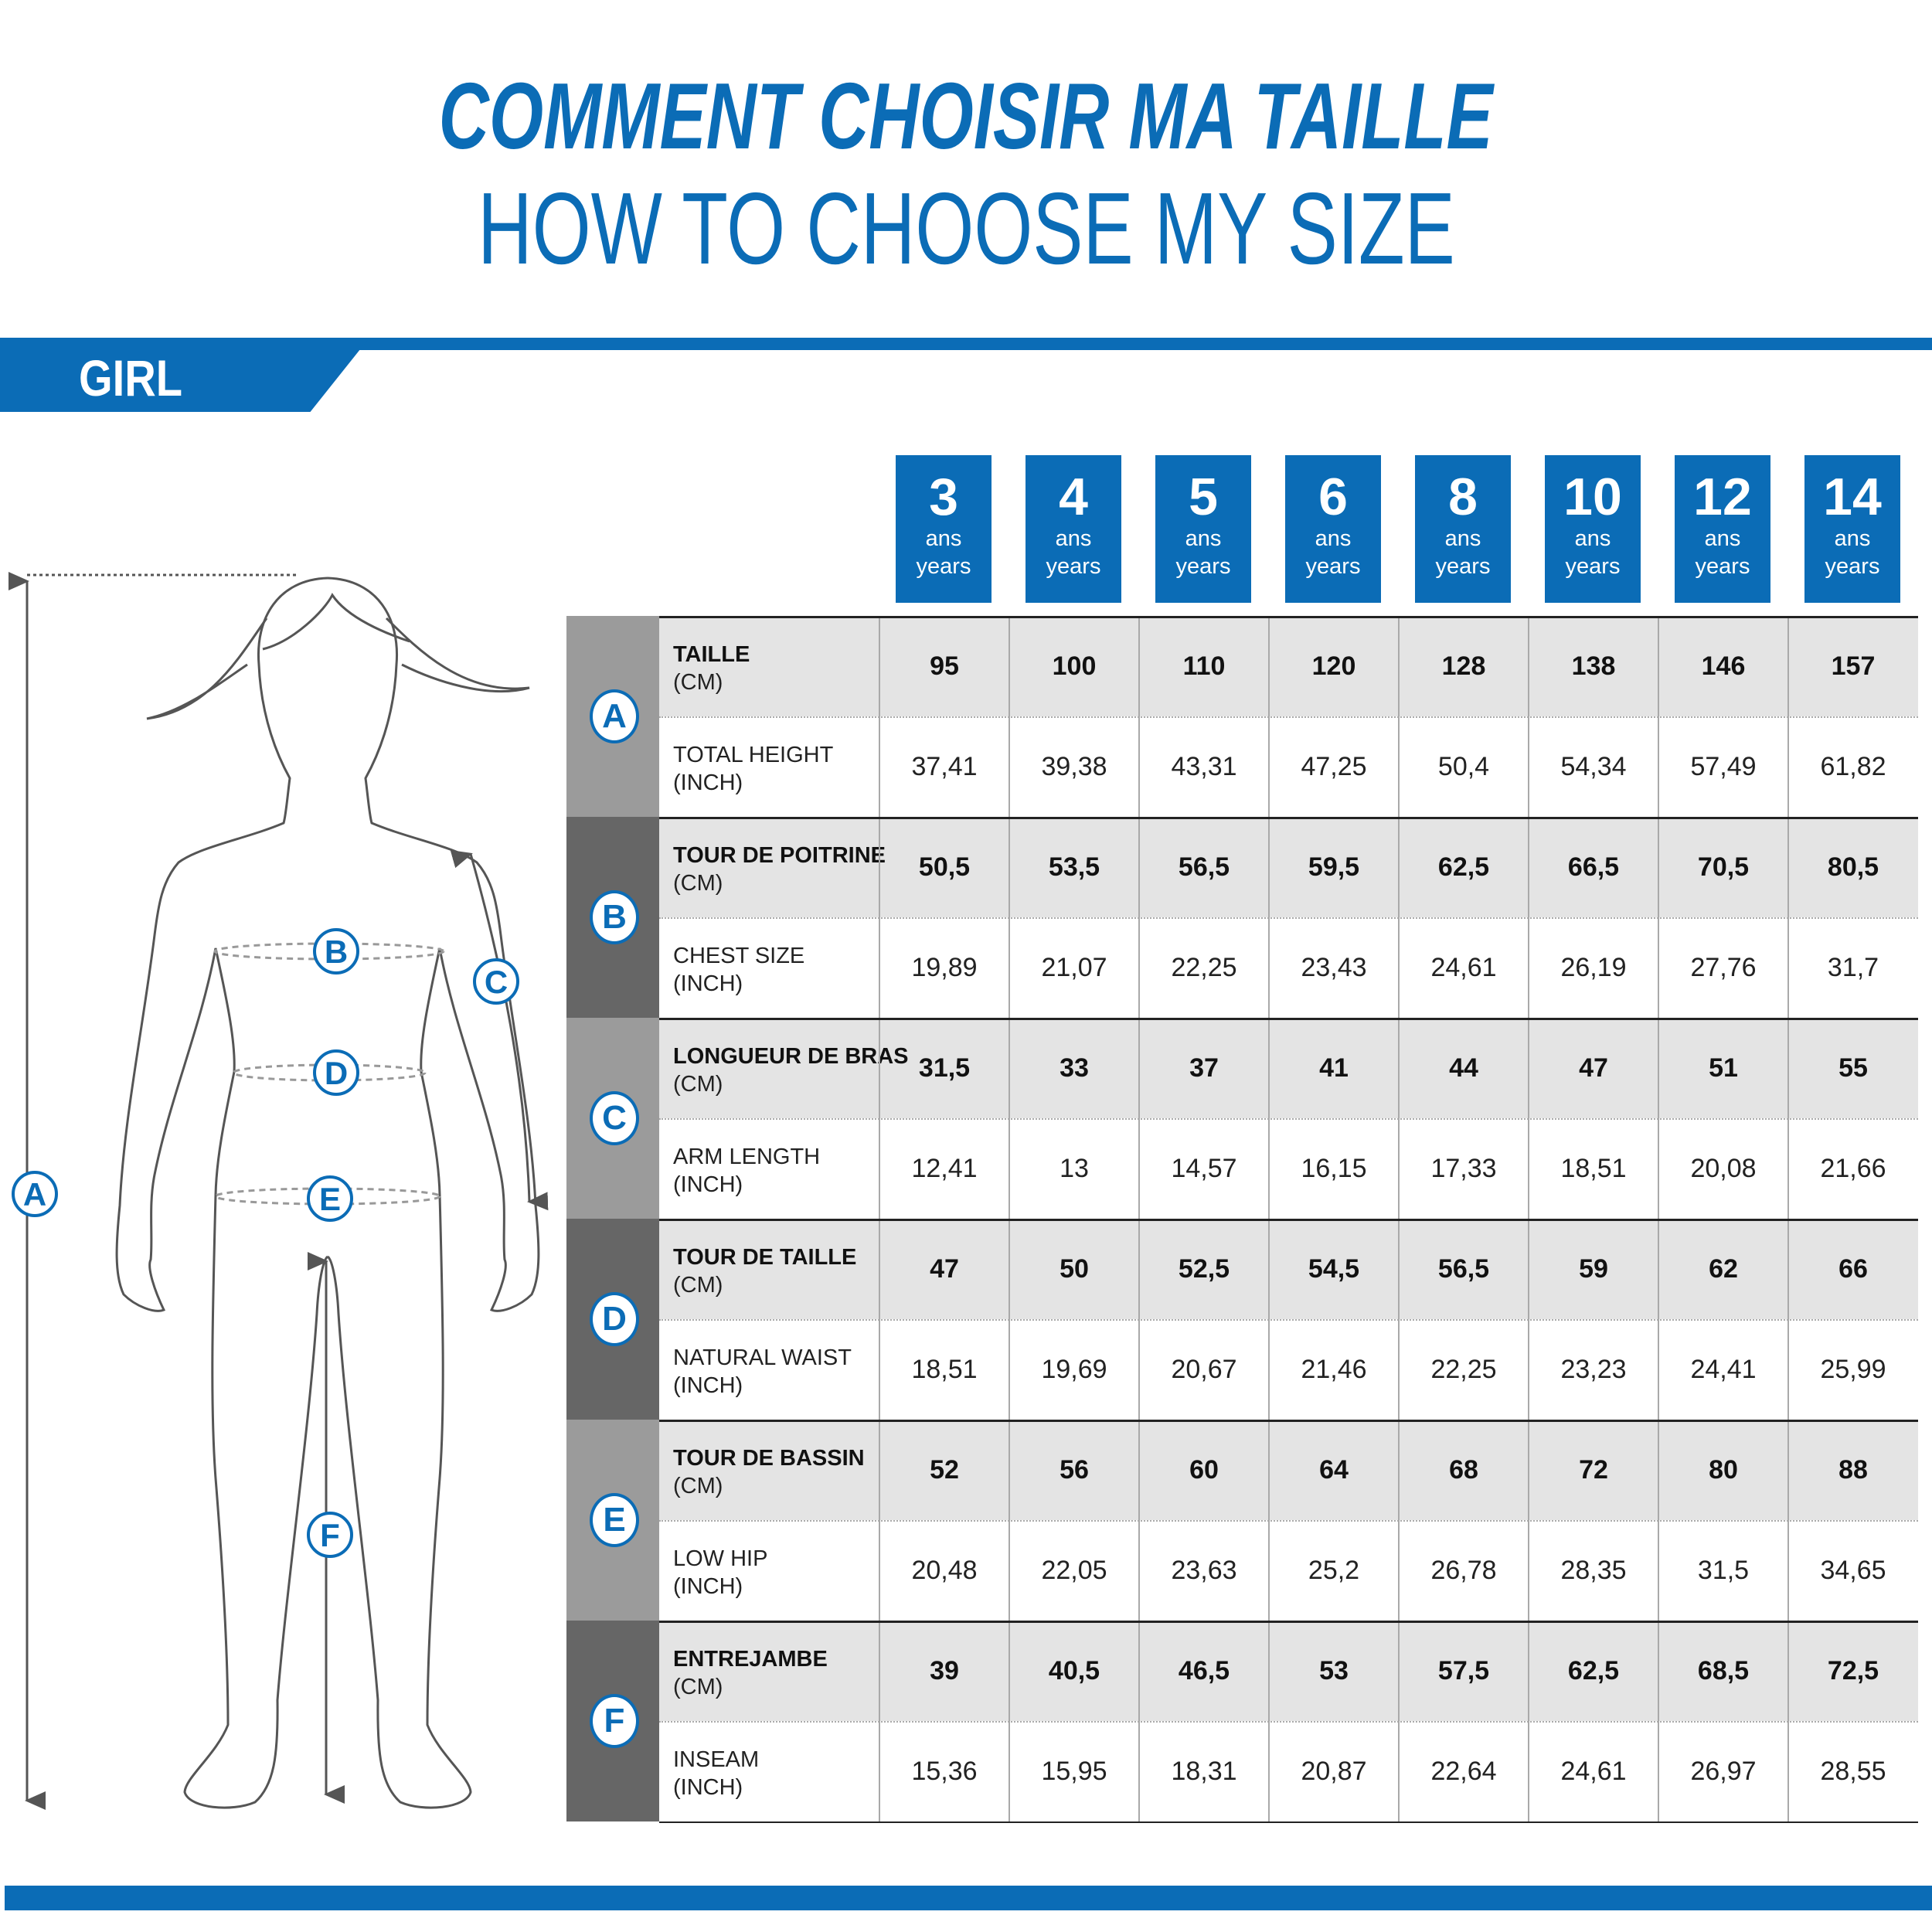 The height and width of the screenshot is (1932, 1932). What do you see at coordinates (966, 344) in the screenshot?
I see `header-stripe` at bounding box center [966, 344].